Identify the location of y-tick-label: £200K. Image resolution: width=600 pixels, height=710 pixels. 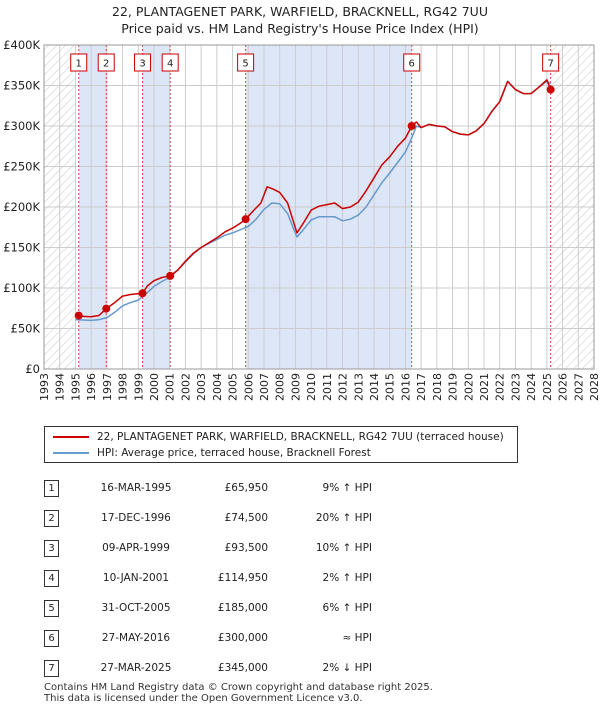
(21, 207).